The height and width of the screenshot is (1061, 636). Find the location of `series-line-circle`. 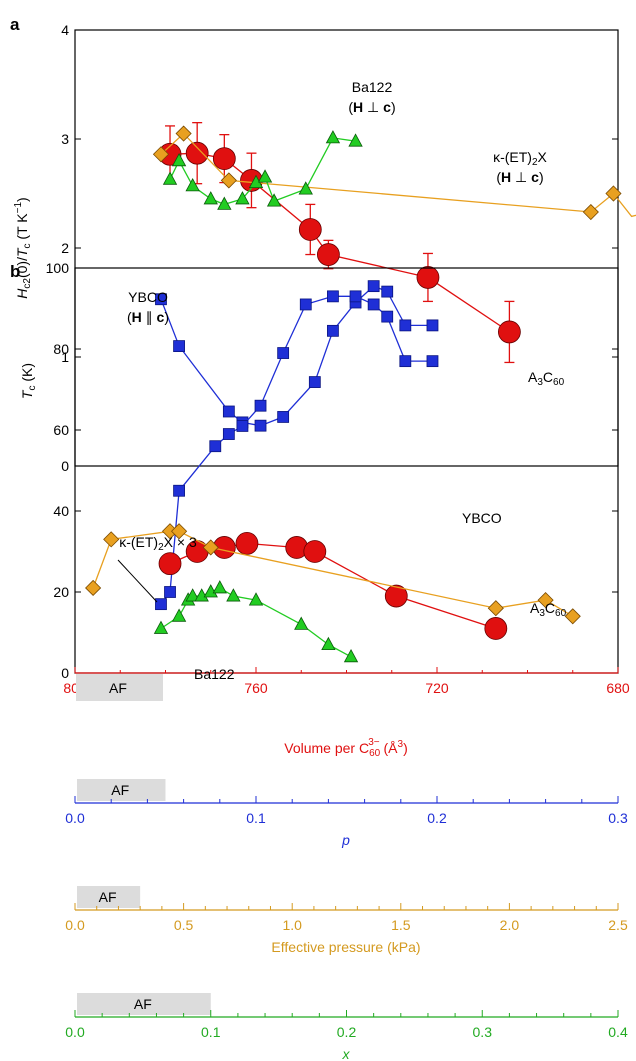

series-line-circle is located at coordinates (339, 242).